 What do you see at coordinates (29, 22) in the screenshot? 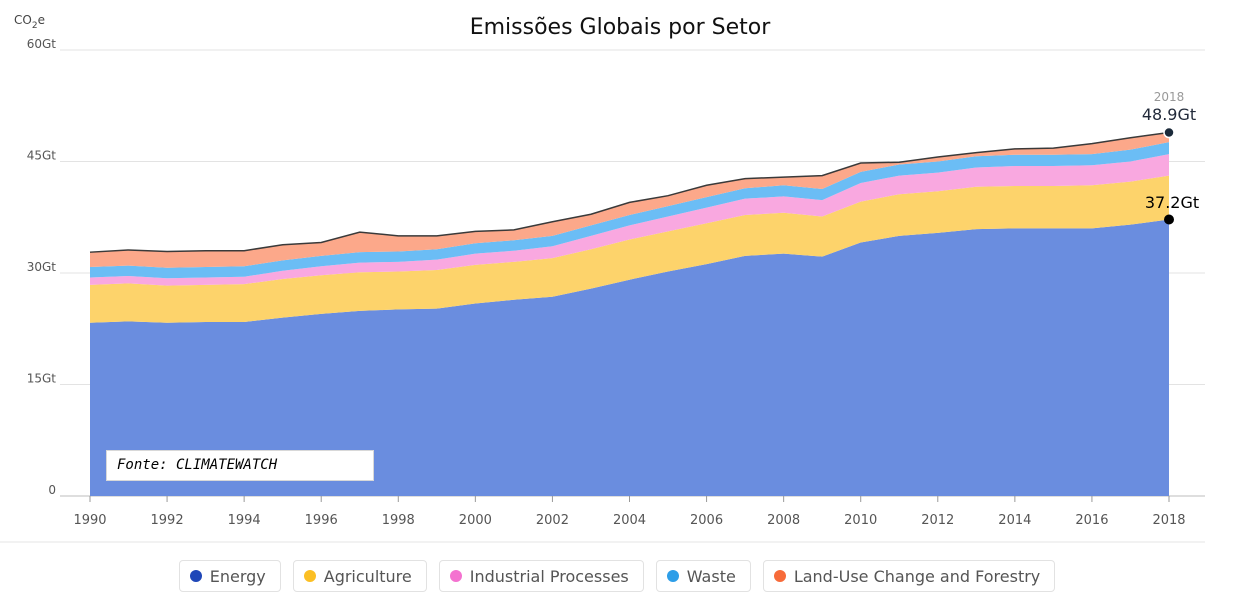
I see `y-axis-unit: CO2e` at bounding box center [29, 22].